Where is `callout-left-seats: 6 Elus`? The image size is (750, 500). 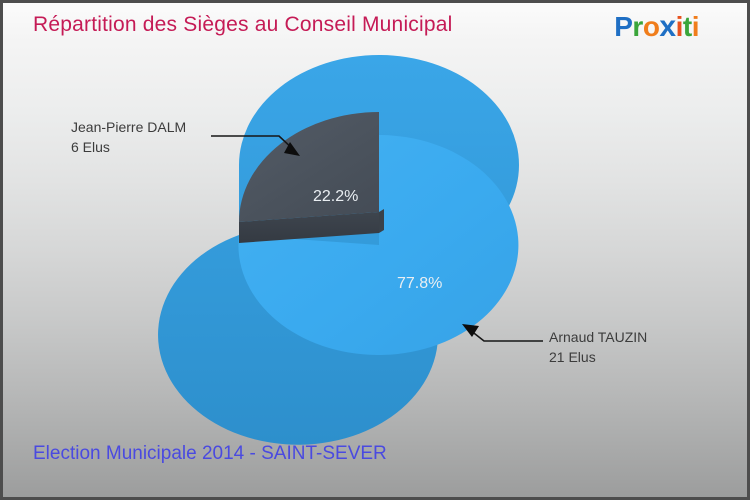
callout-left-seats: 6 Elus is located at coordinates (90, 147).